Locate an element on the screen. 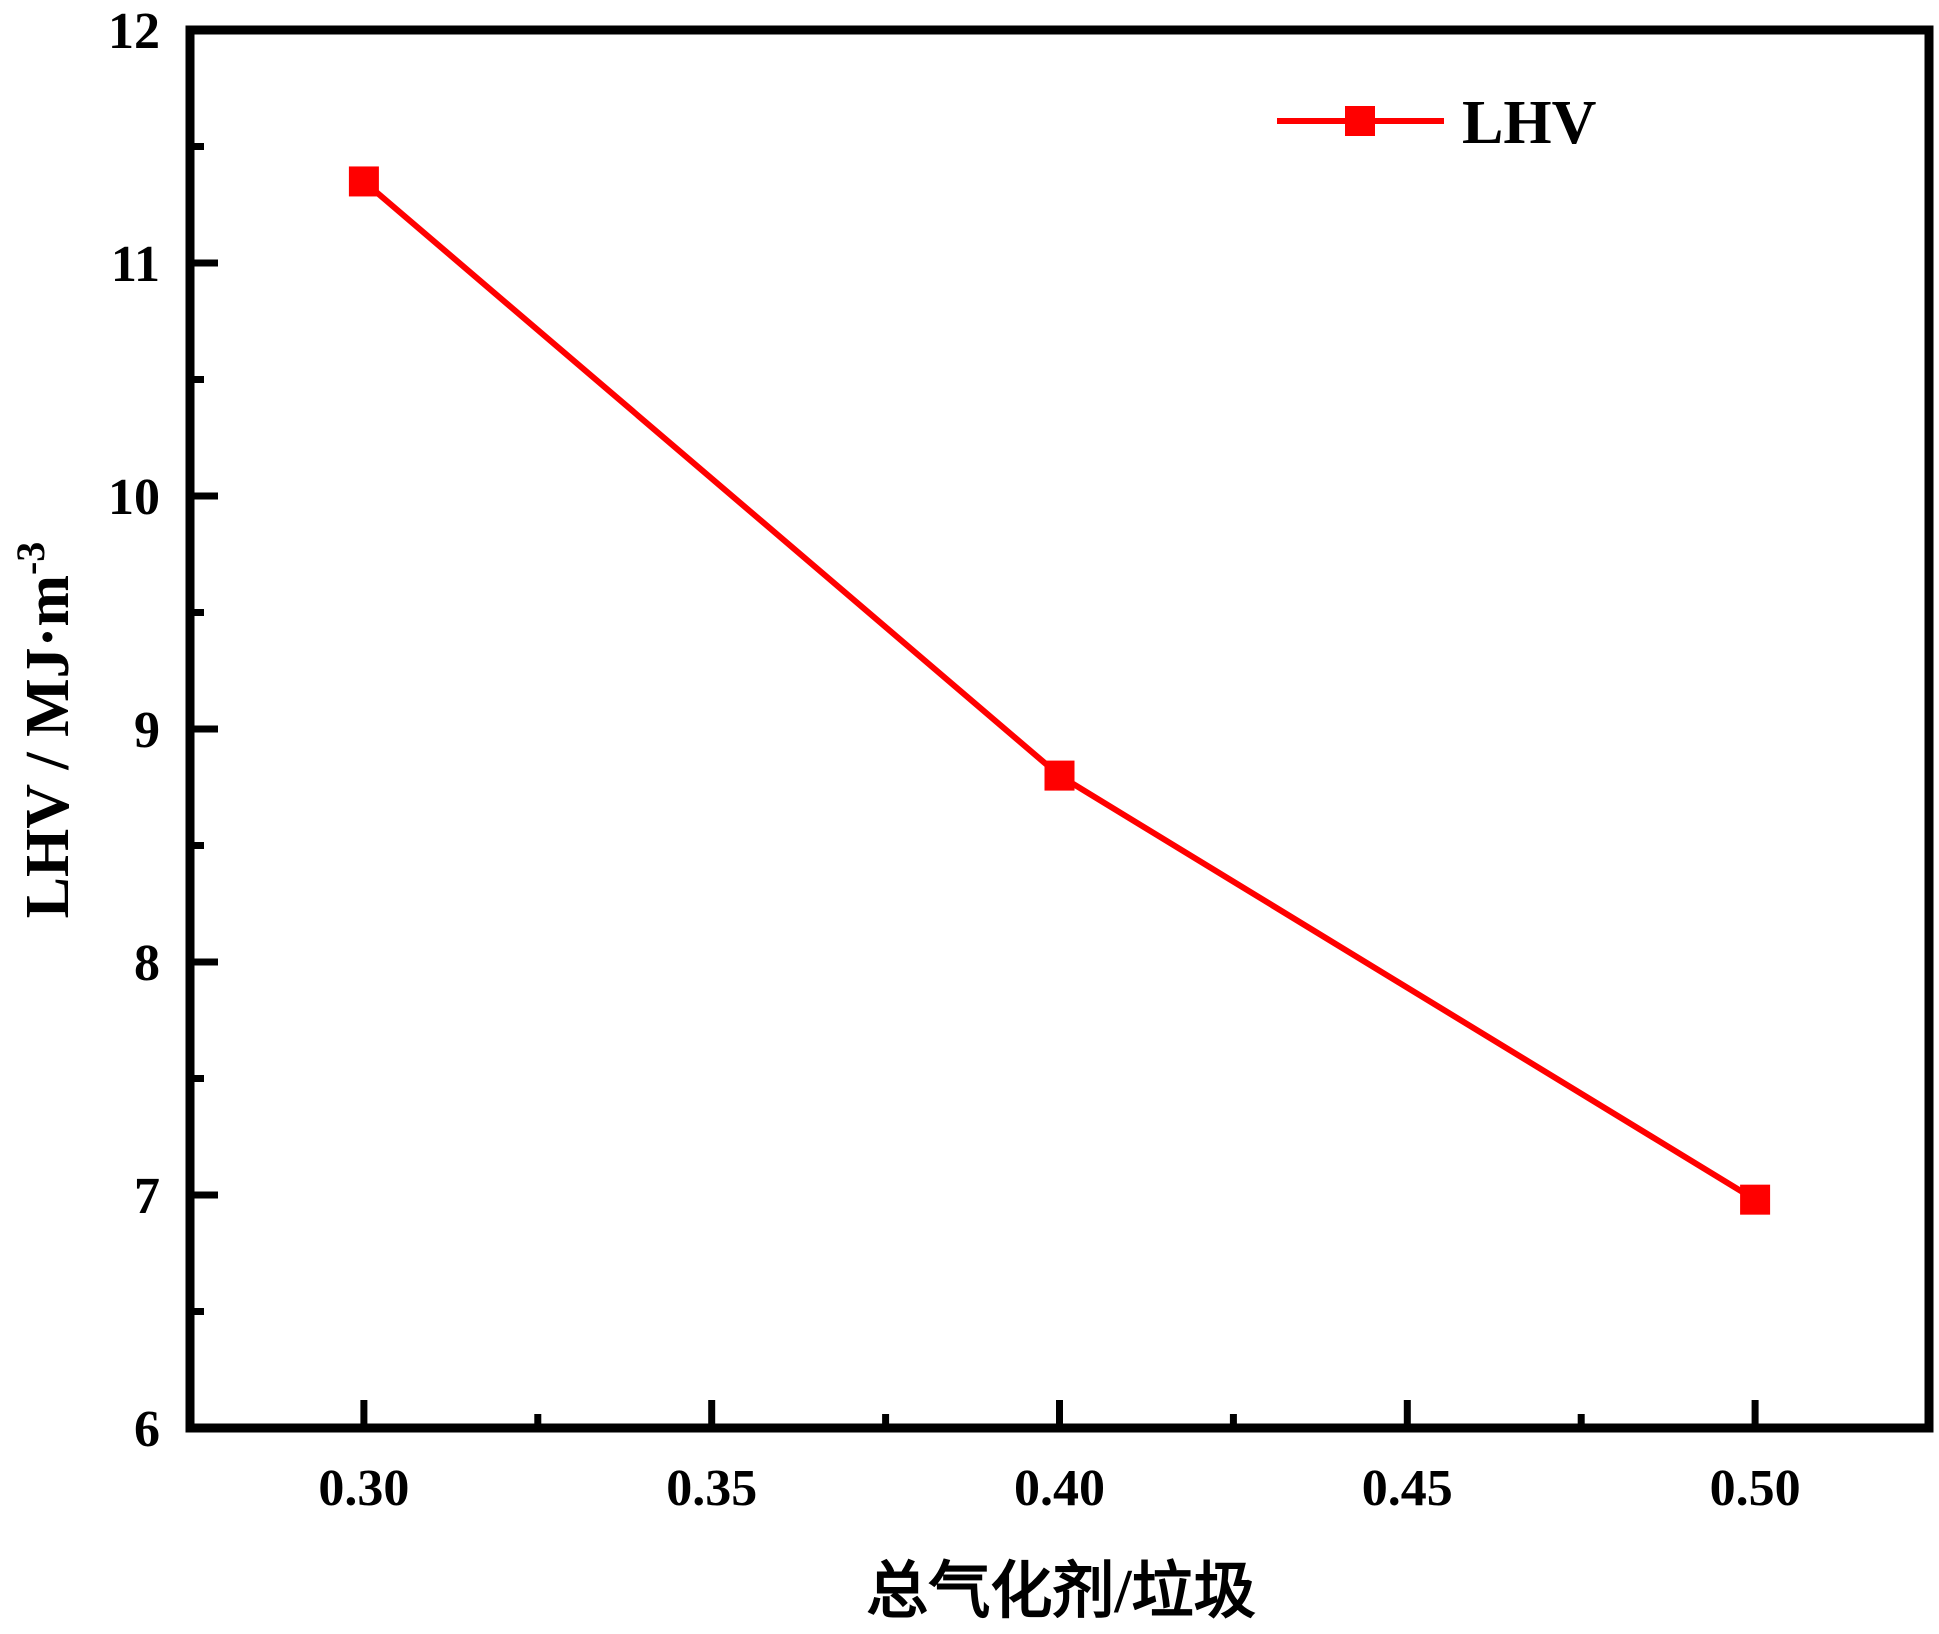 The image size is (1939, 1634). y-tick-labels: 6 7 8 9 10 11 12 is located at coordinates (134, 730).